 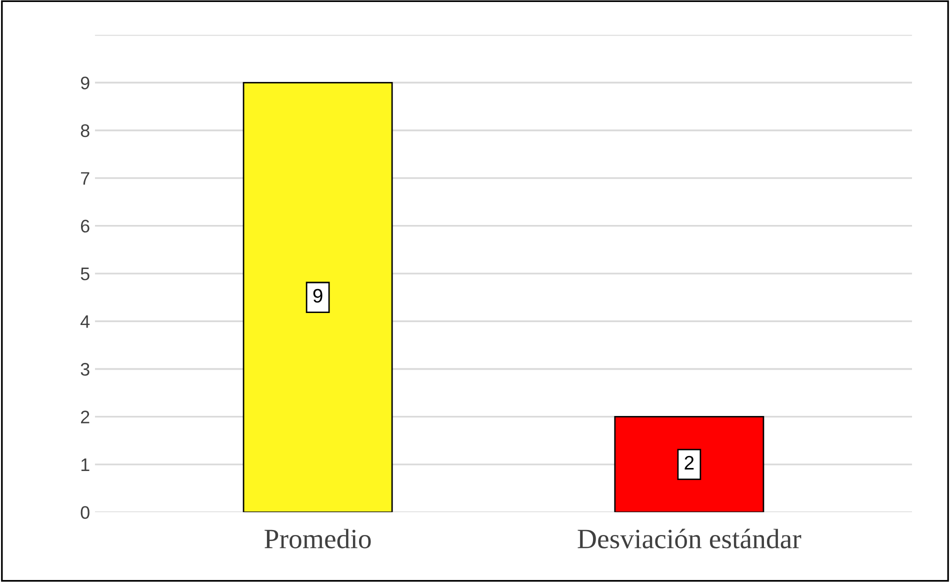 What do you see at coordinates (85, 512) in the screenshot?
I see `y-tick-label: 0` at bounding box center [85, 512].